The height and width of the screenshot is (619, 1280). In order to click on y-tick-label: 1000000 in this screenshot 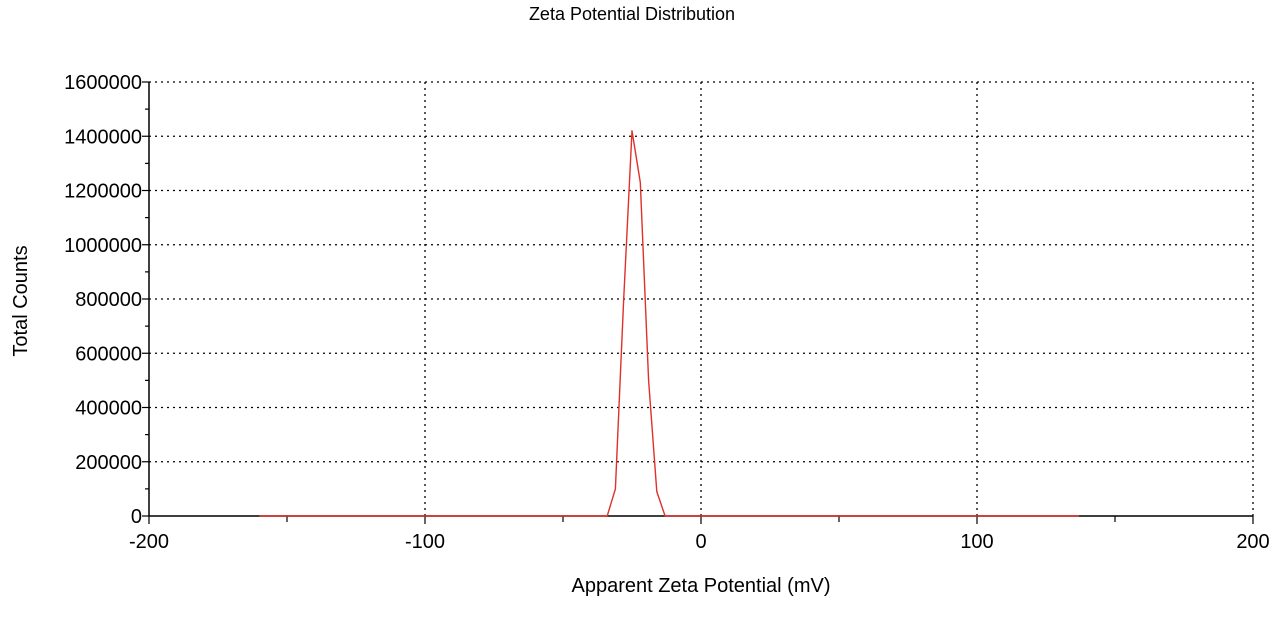, I will do `click(103, 246)`.